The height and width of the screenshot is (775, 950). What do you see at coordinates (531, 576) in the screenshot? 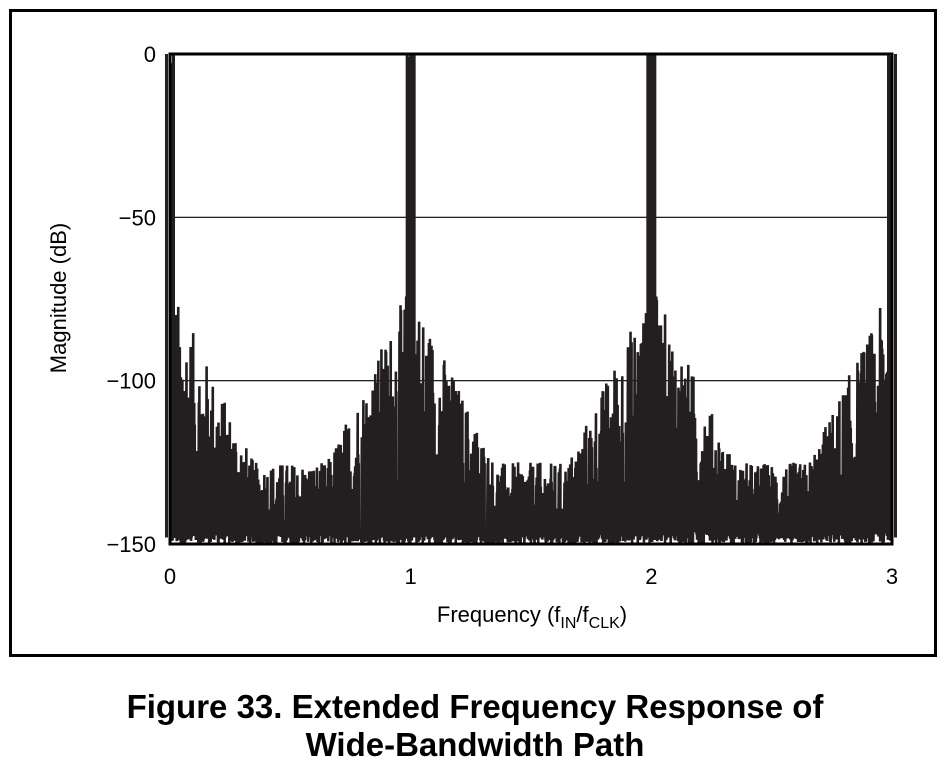
I see `x-tick-labels: 0 1 2 3` at bounding box center [531, 576].